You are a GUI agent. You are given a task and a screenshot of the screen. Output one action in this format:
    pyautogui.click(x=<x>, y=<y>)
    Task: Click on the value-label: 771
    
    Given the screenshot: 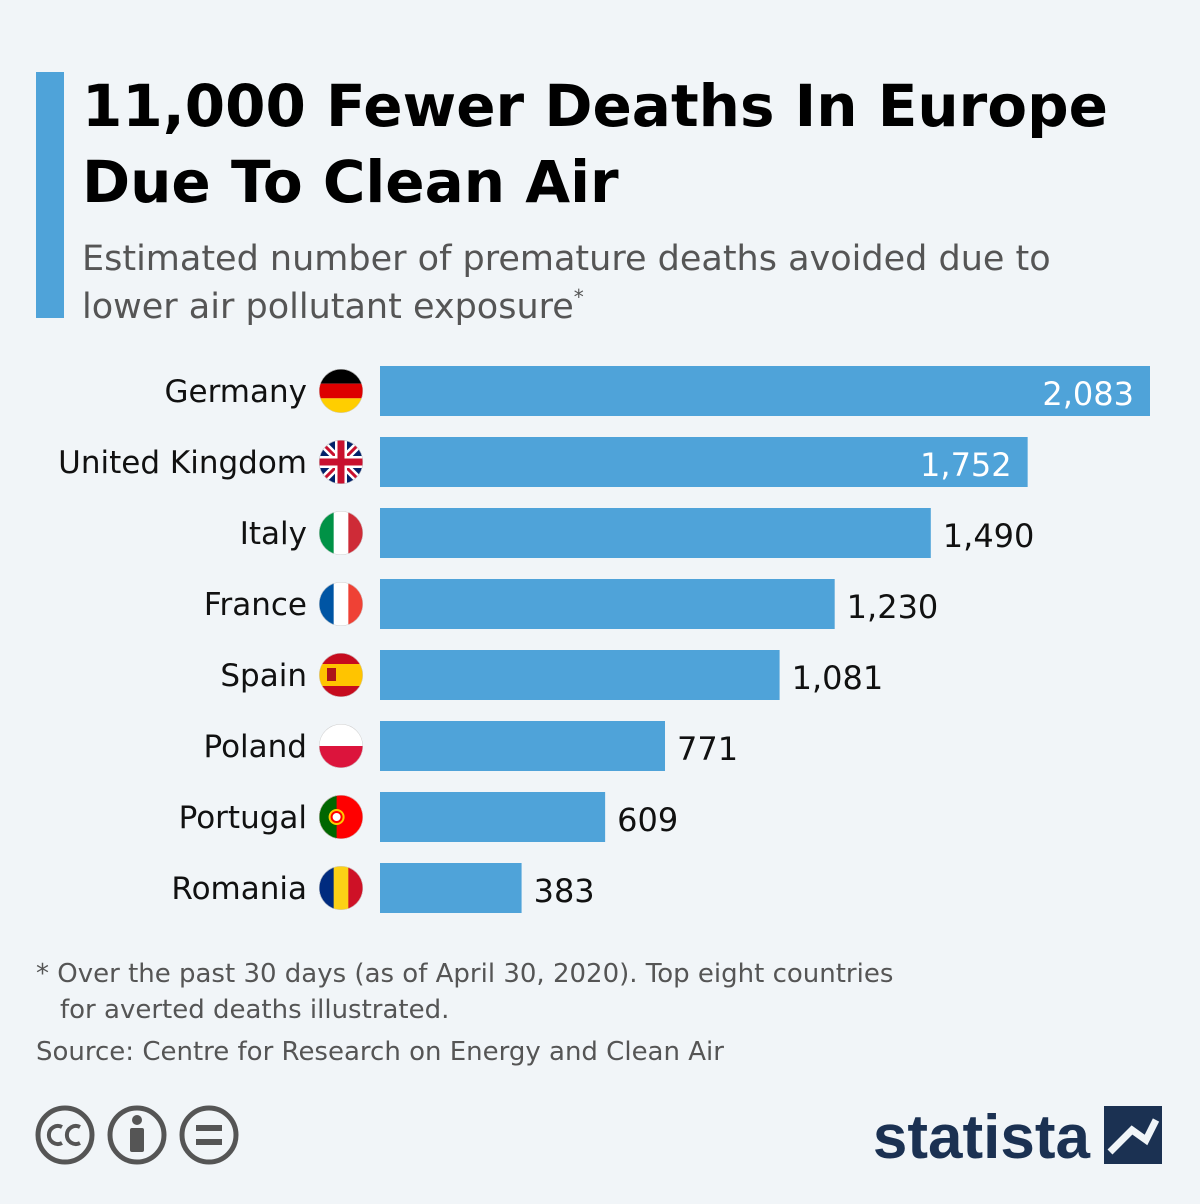 What is the action you would take?
    pyautogui.click(x=707, y=749)
    